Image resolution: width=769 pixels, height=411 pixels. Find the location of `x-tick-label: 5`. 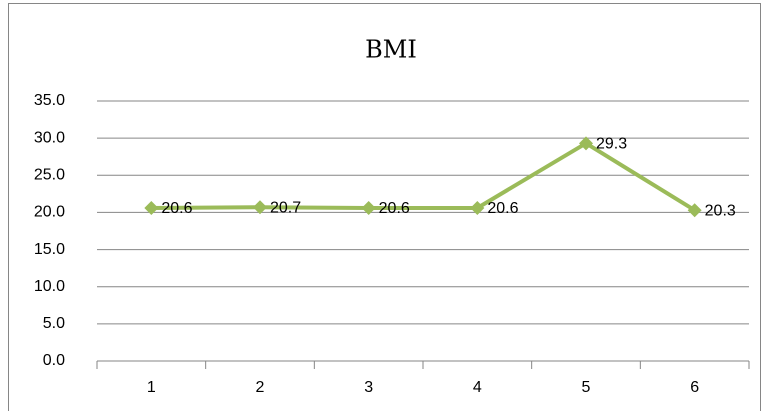

x-tick-label: 5 is located at coordinates (586, 387).